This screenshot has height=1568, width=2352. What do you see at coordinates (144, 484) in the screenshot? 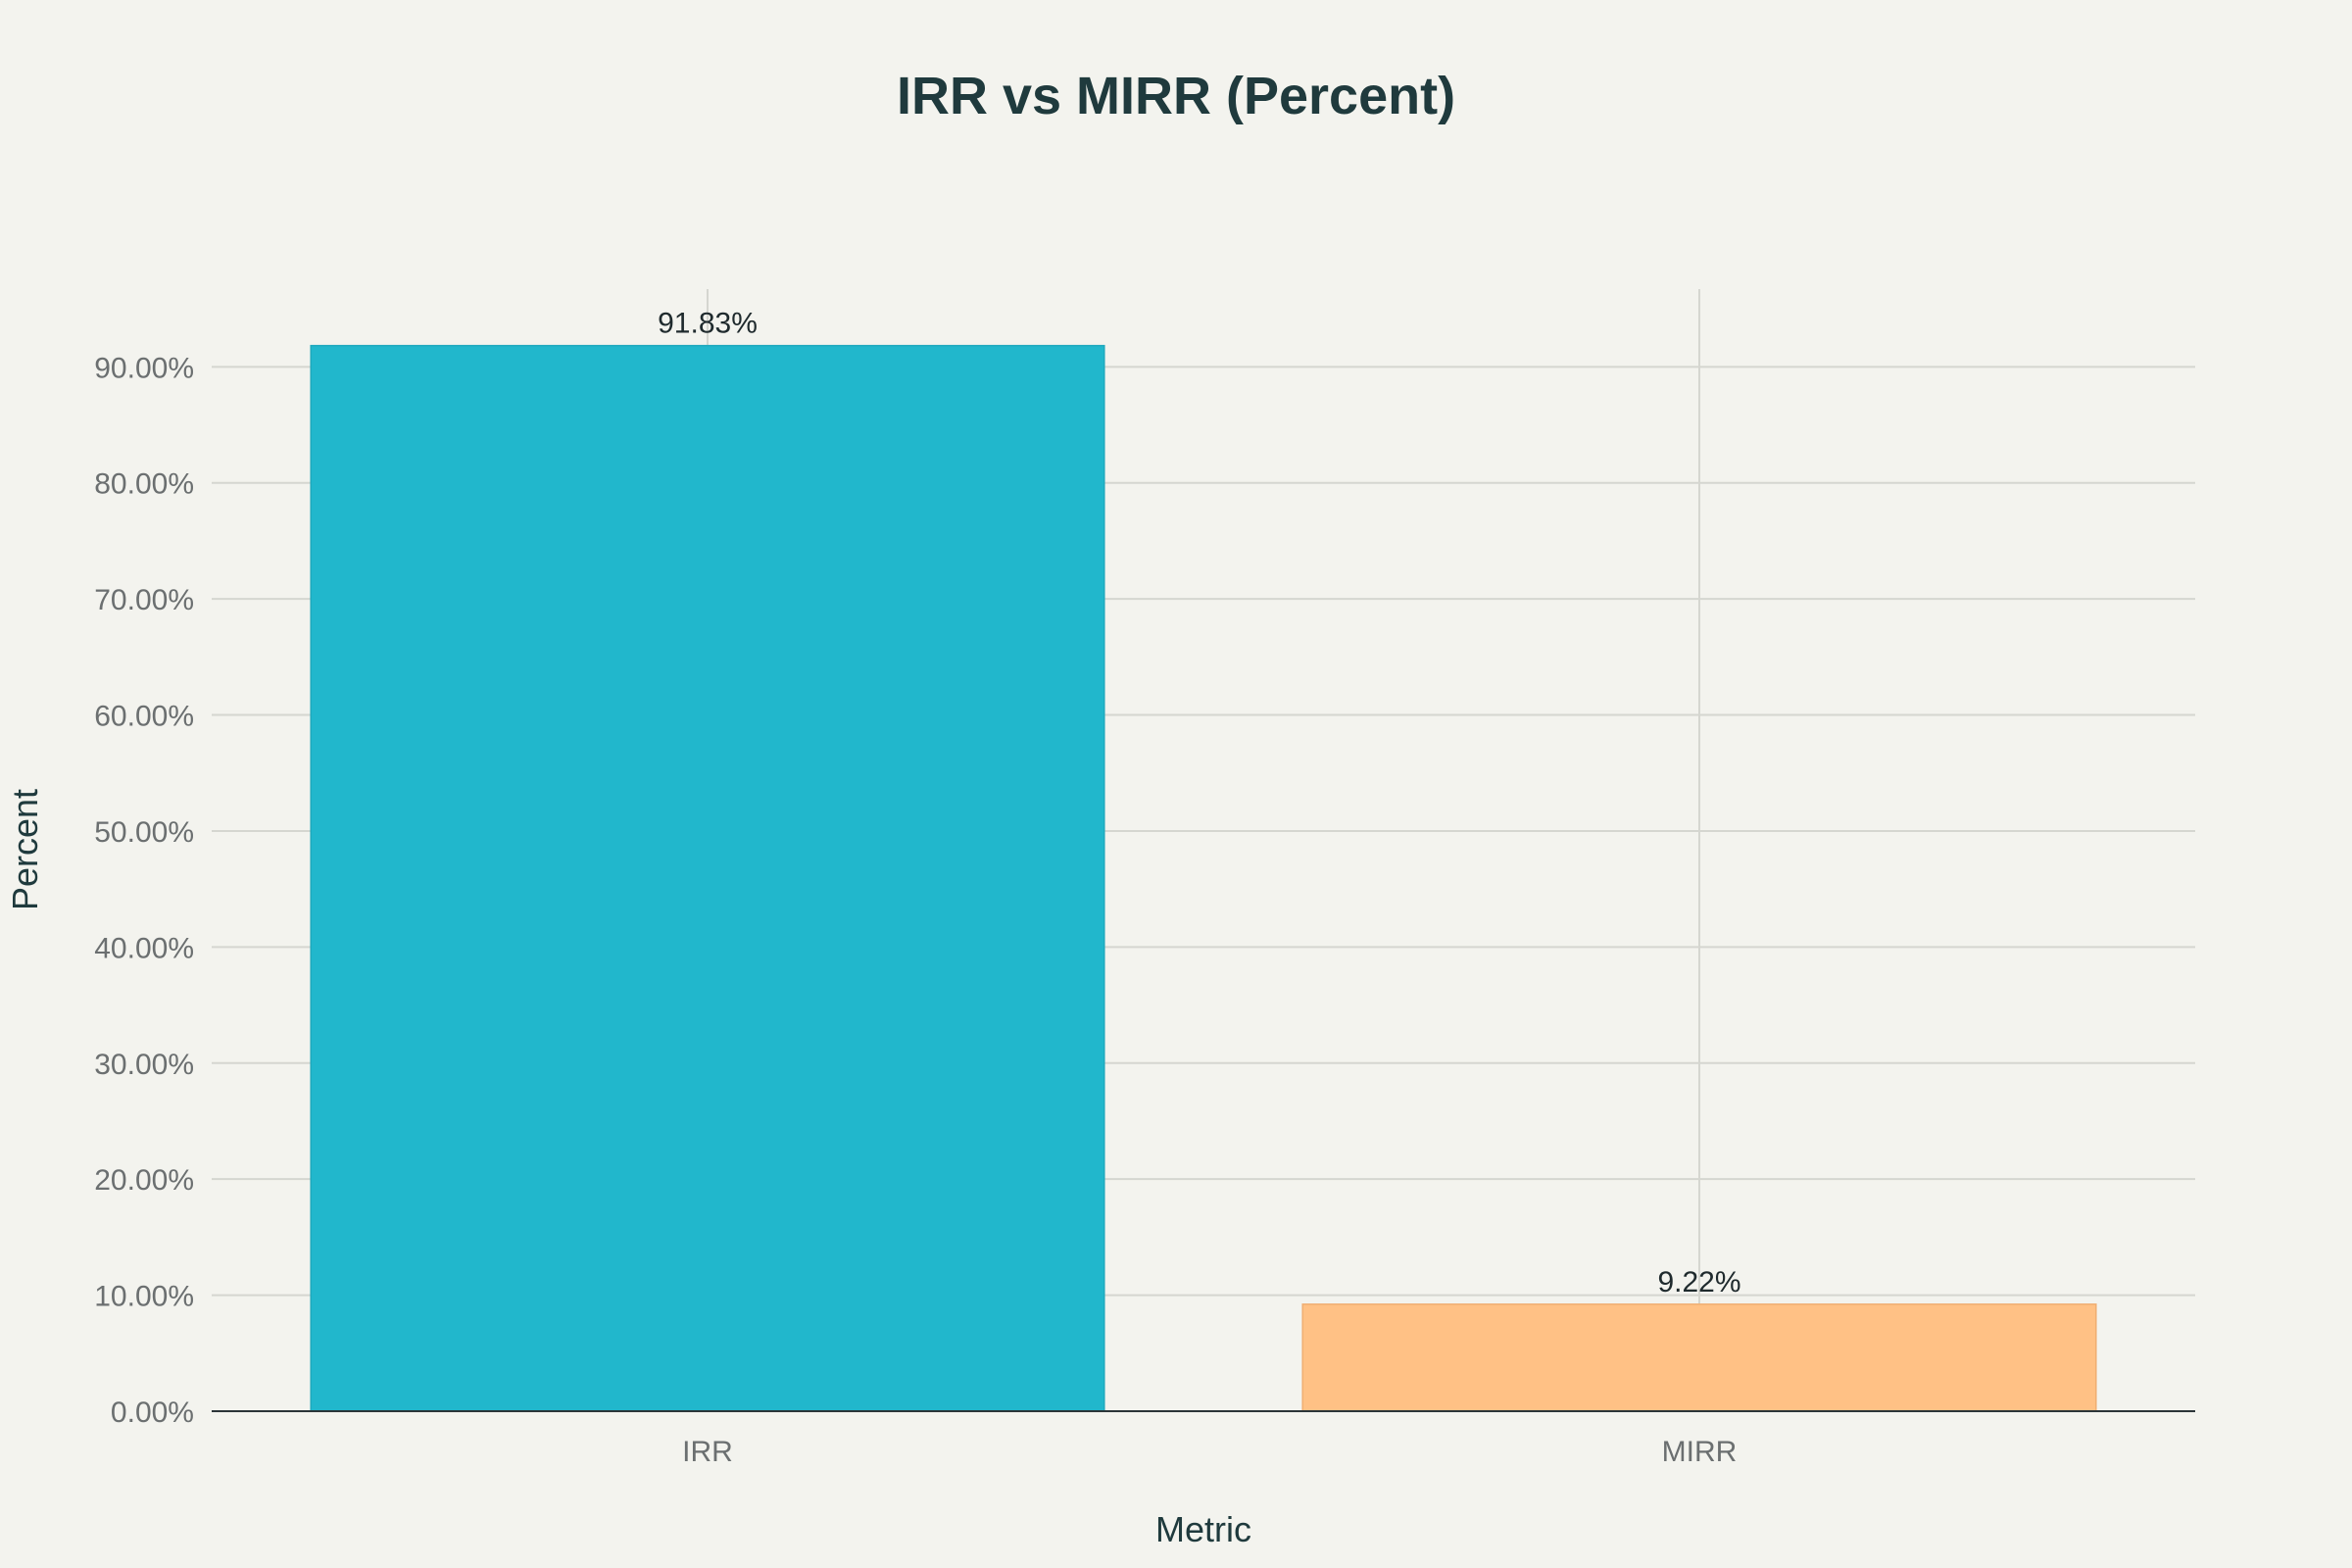
I see `y-tick-label: 80.00%` at bounding box center [144, 484].